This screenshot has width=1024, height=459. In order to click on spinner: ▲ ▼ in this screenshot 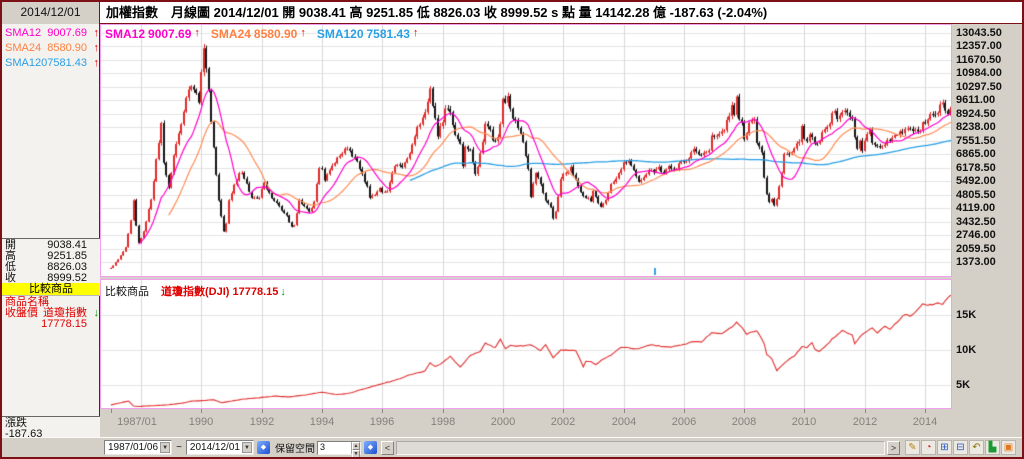, I will do `click(355, 449)`.